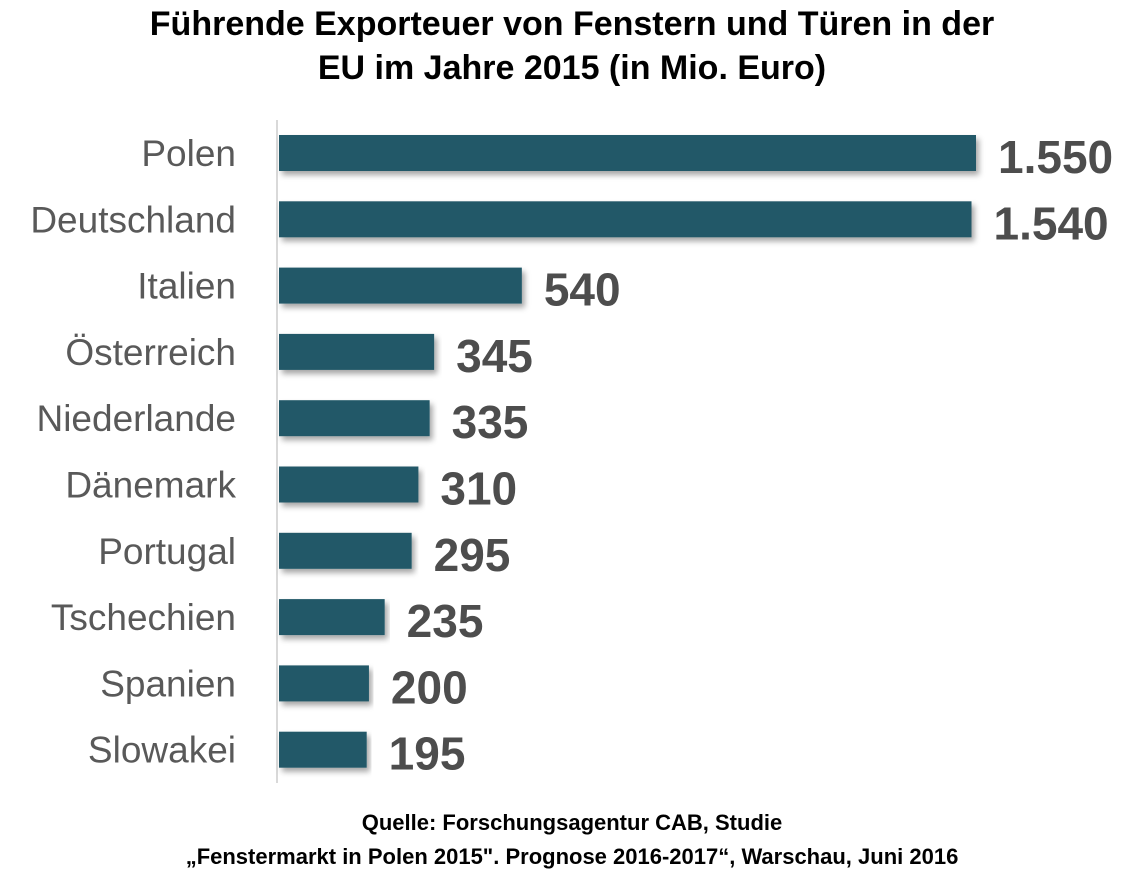 The height and width of the screenshot is (874, 1144). I want to click on category-label: Dänemark, so click(150, 485).